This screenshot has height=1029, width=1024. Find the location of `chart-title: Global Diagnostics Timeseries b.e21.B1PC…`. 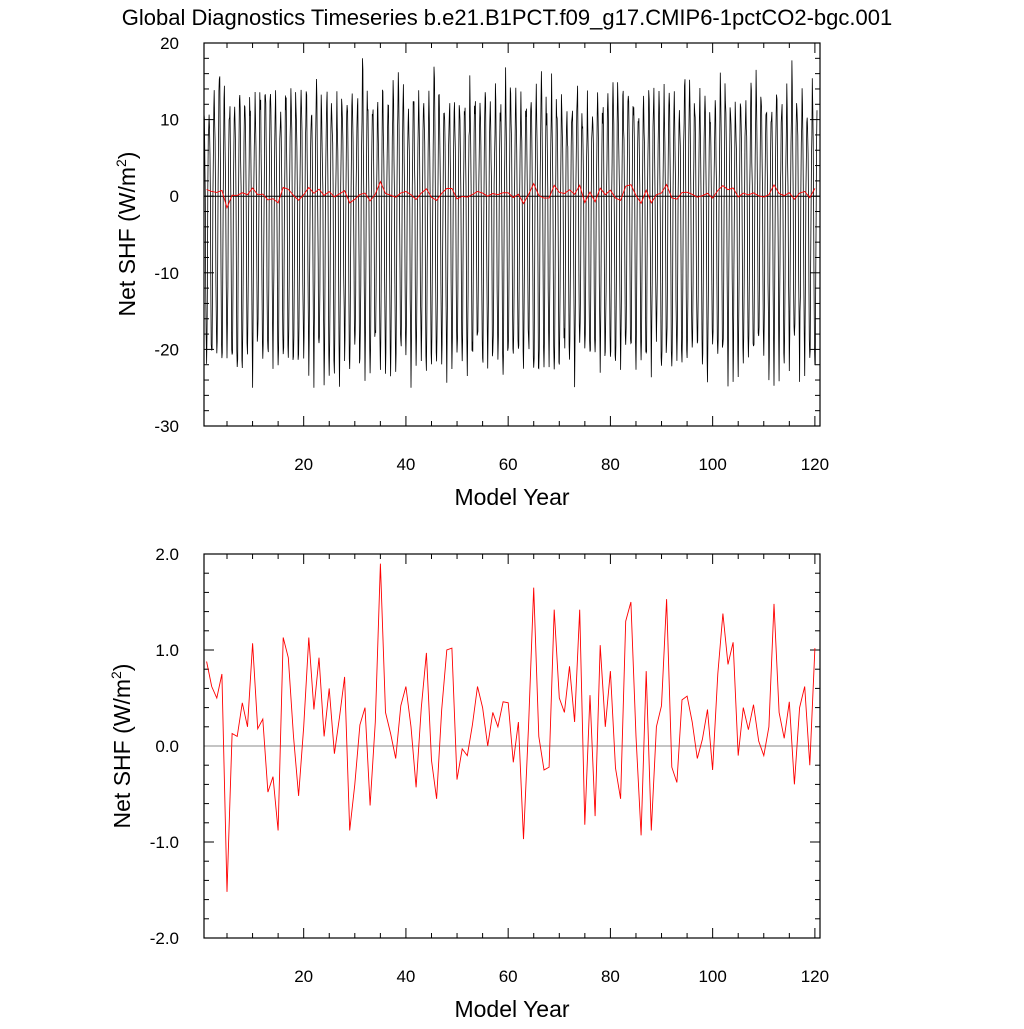

chart-title: Global Diagnostics Timeseries b.e21.B1PC… is located at coordinates (507, 17).